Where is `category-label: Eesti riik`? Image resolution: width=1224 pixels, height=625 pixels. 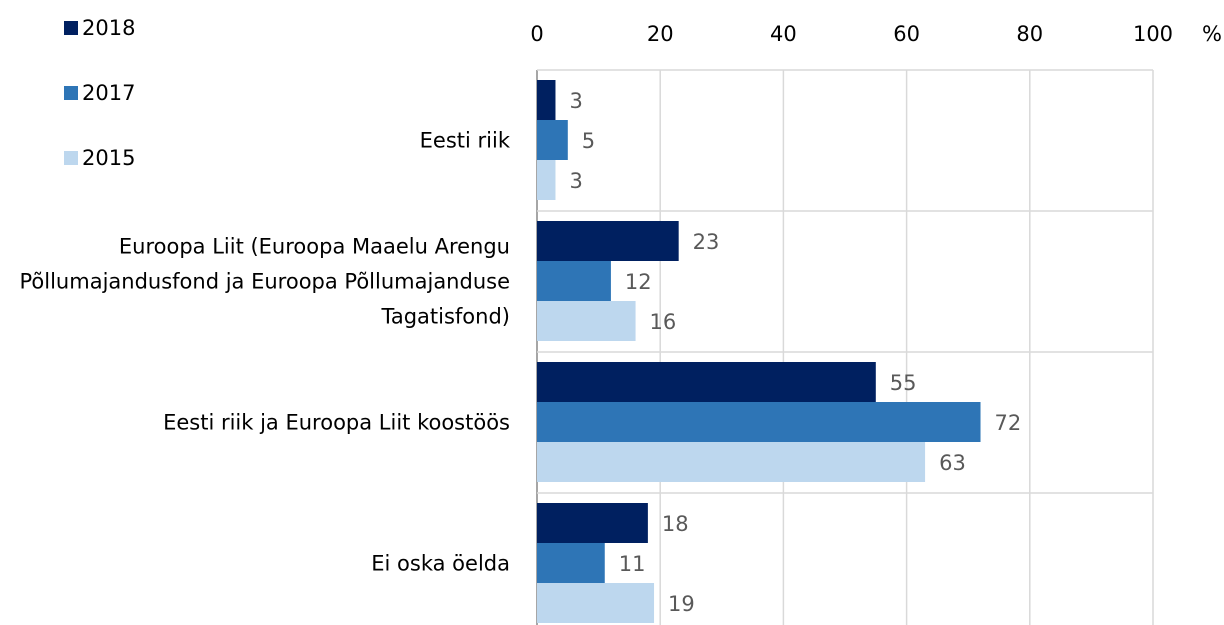
category-label: Eesti riik is located at coordinates (464, 140).